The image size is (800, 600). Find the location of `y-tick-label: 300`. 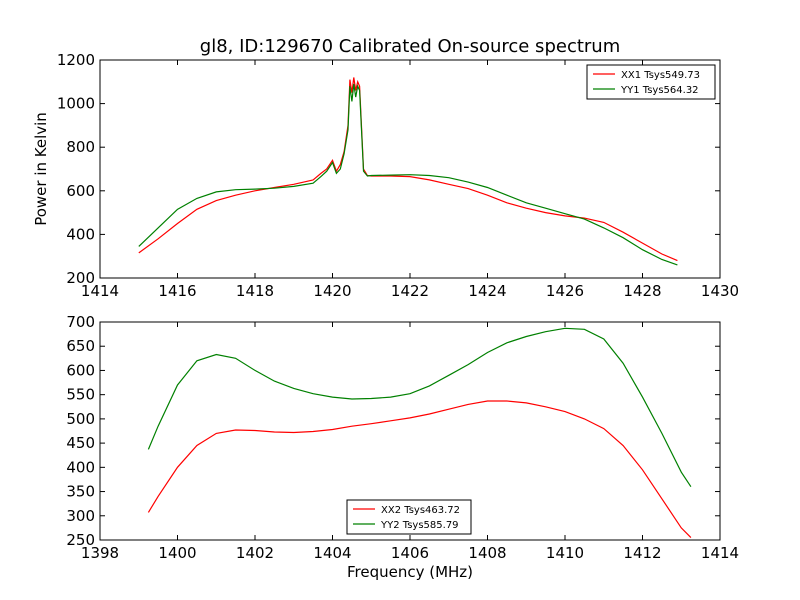

y-tick-label: 300 is located at coordinates (80, 516).